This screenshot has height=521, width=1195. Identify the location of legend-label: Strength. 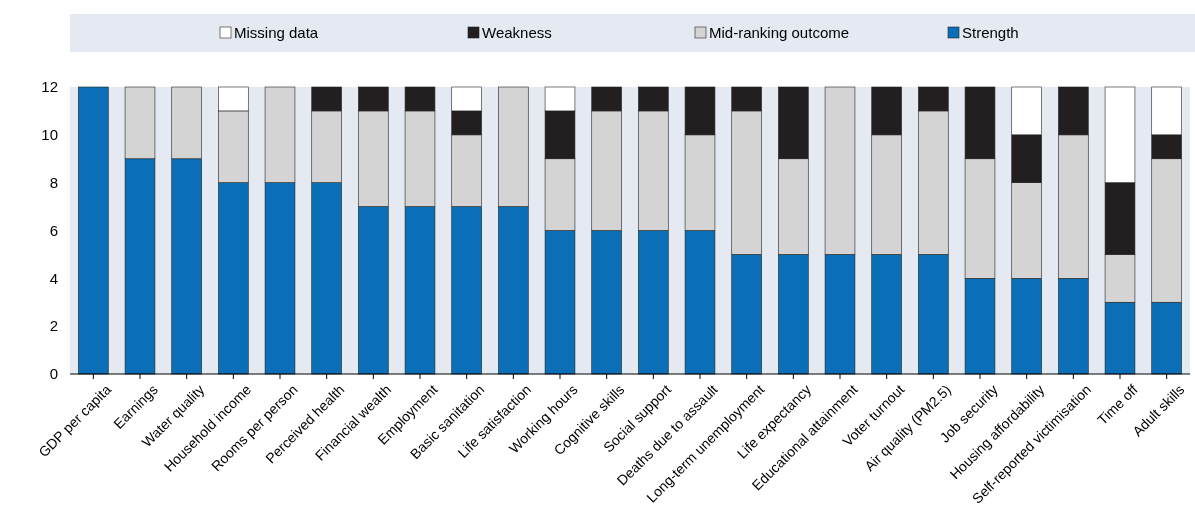
(990, 32).